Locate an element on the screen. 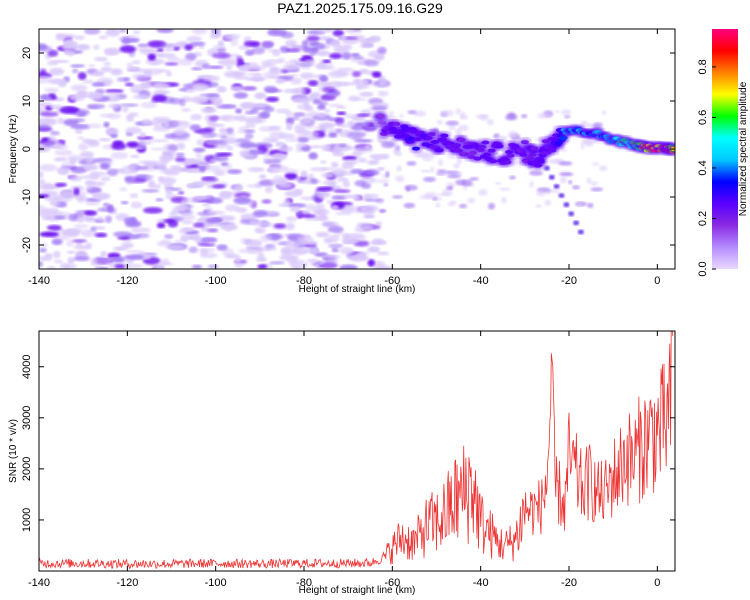 This screenshot has height=600, width=750. snr-y-tick-label: 1000 is located at coordinates (27, 520).